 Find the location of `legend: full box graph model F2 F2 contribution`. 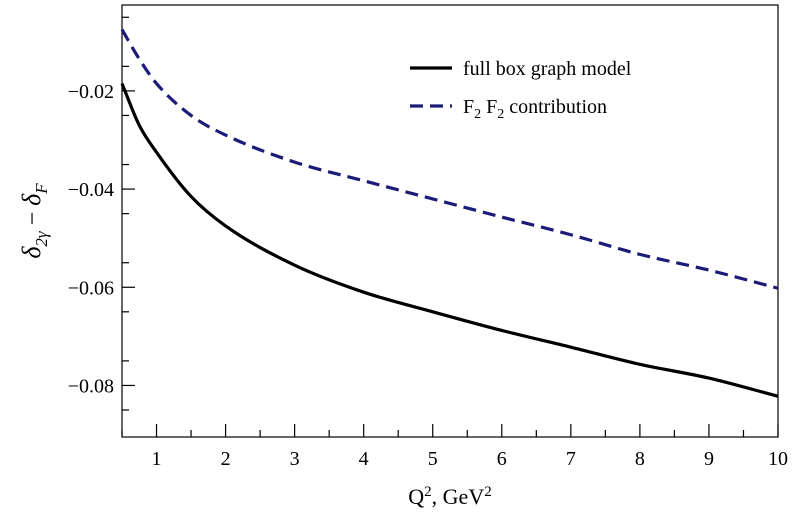

legend: full box graph model F2 F2 contribution is located at coordinates (521, 90).